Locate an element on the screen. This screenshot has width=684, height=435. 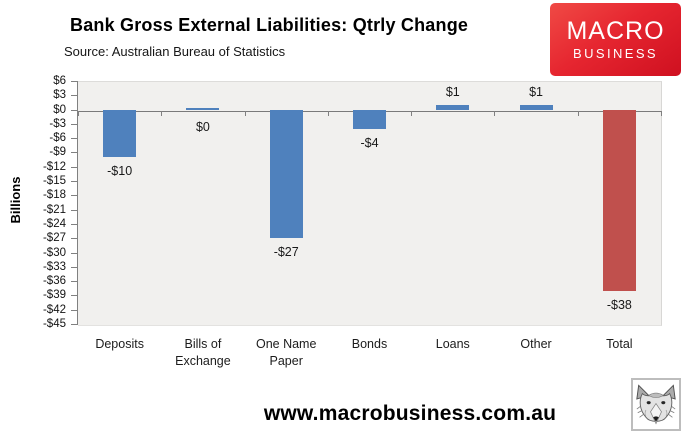
y-tick-label: -$33 is located at coordinates (54, 266).